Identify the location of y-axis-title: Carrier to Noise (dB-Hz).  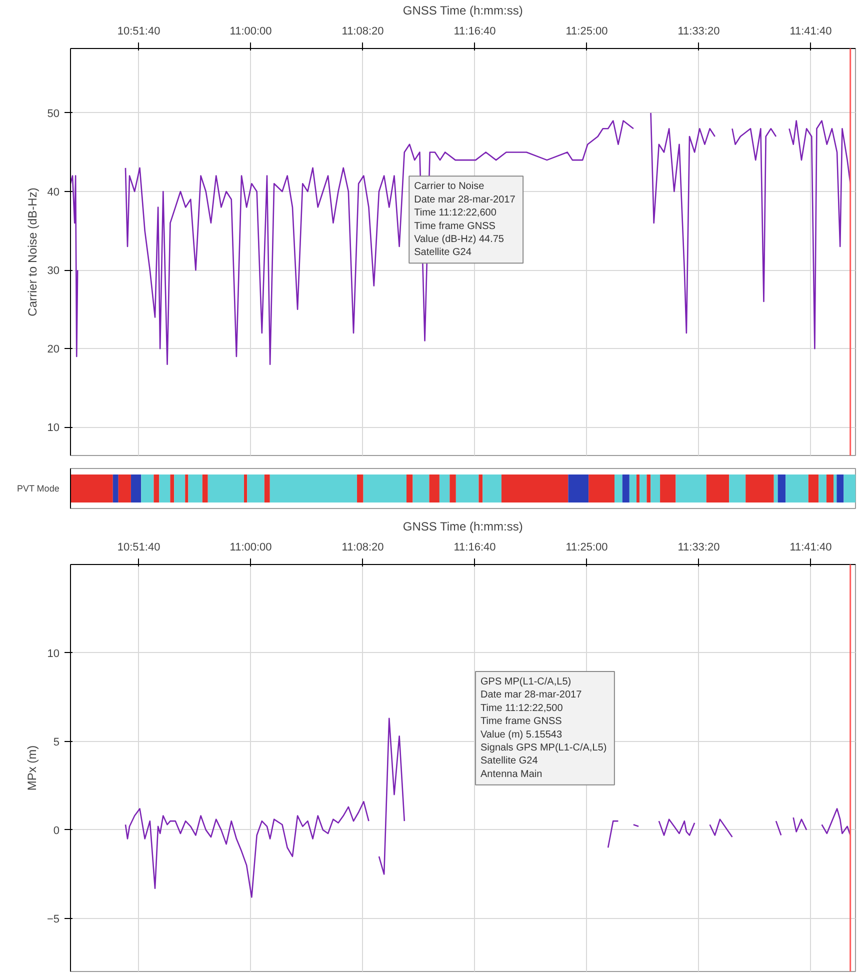
(32, 252).